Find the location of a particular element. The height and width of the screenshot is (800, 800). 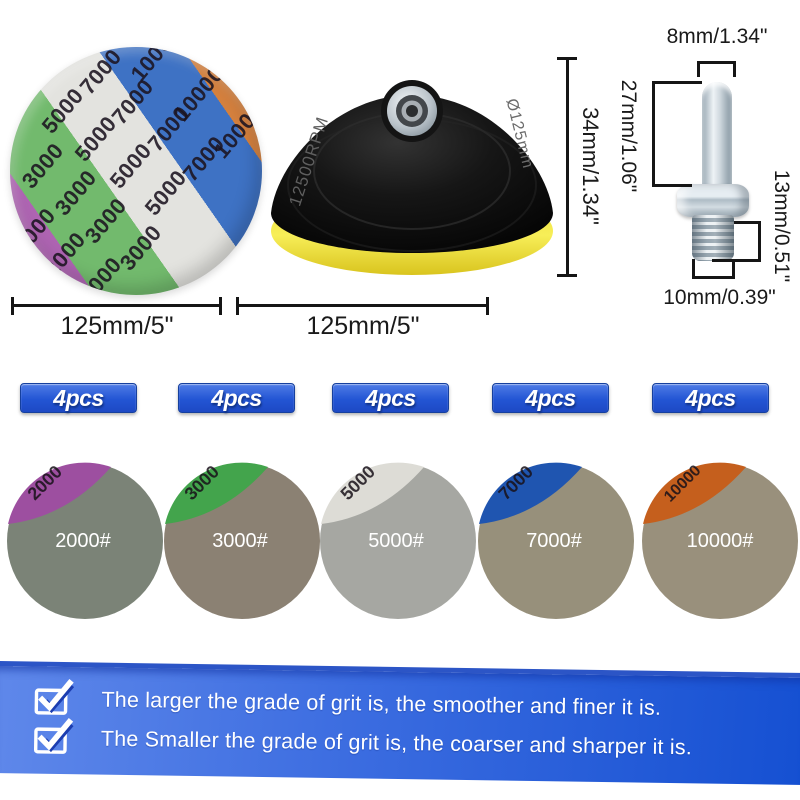

disc-face-label: 3000# is located at coordinates (240, 541).